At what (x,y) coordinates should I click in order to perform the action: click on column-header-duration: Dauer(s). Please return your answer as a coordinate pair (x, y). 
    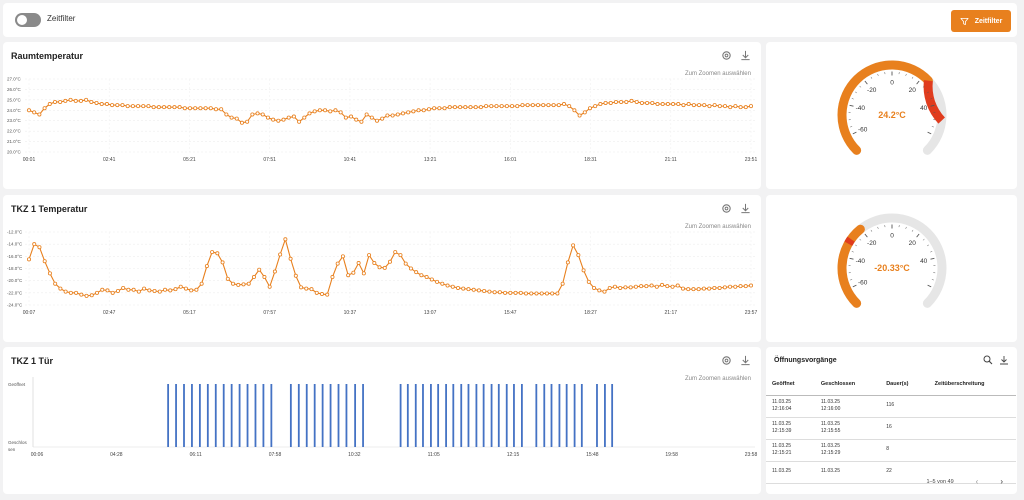
    Looking at the image, I should click on (904, 384).